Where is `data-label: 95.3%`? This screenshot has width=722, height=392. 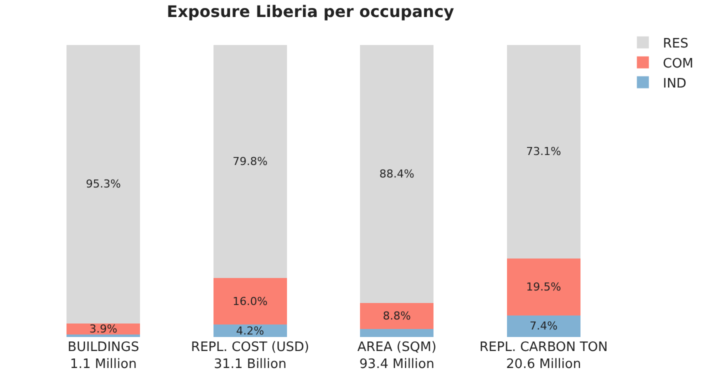
data-label: 95.3% is located at coordinates (103, 184).